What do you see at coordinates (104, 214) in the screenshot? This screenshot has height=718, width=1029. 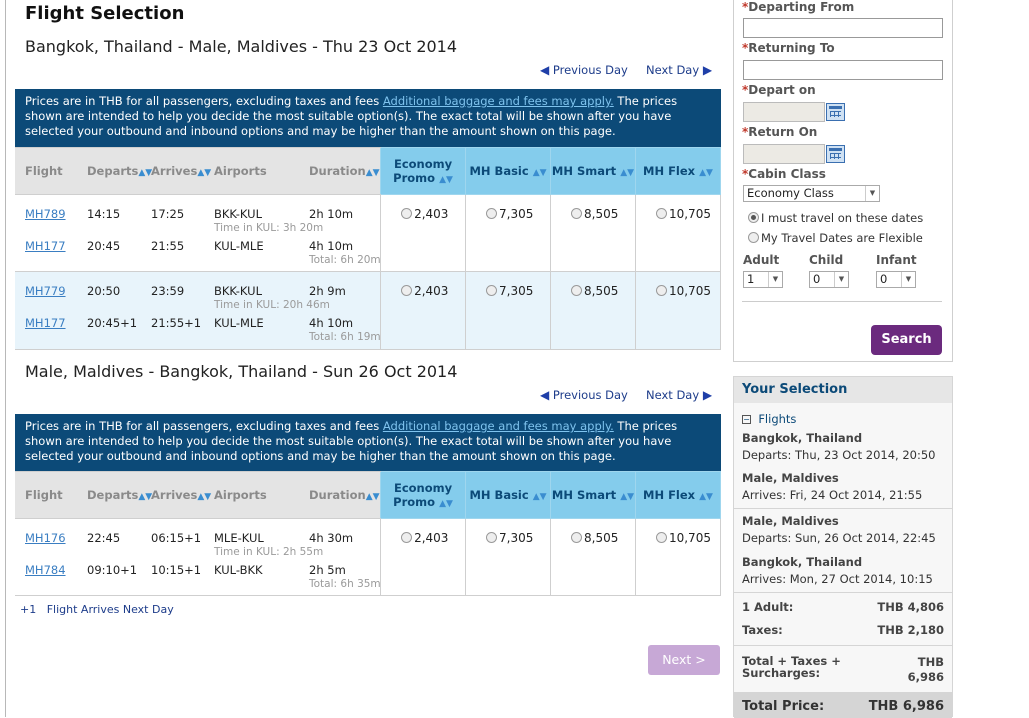 I see `departs-time: 14:15` at bounding box center [104, 214].